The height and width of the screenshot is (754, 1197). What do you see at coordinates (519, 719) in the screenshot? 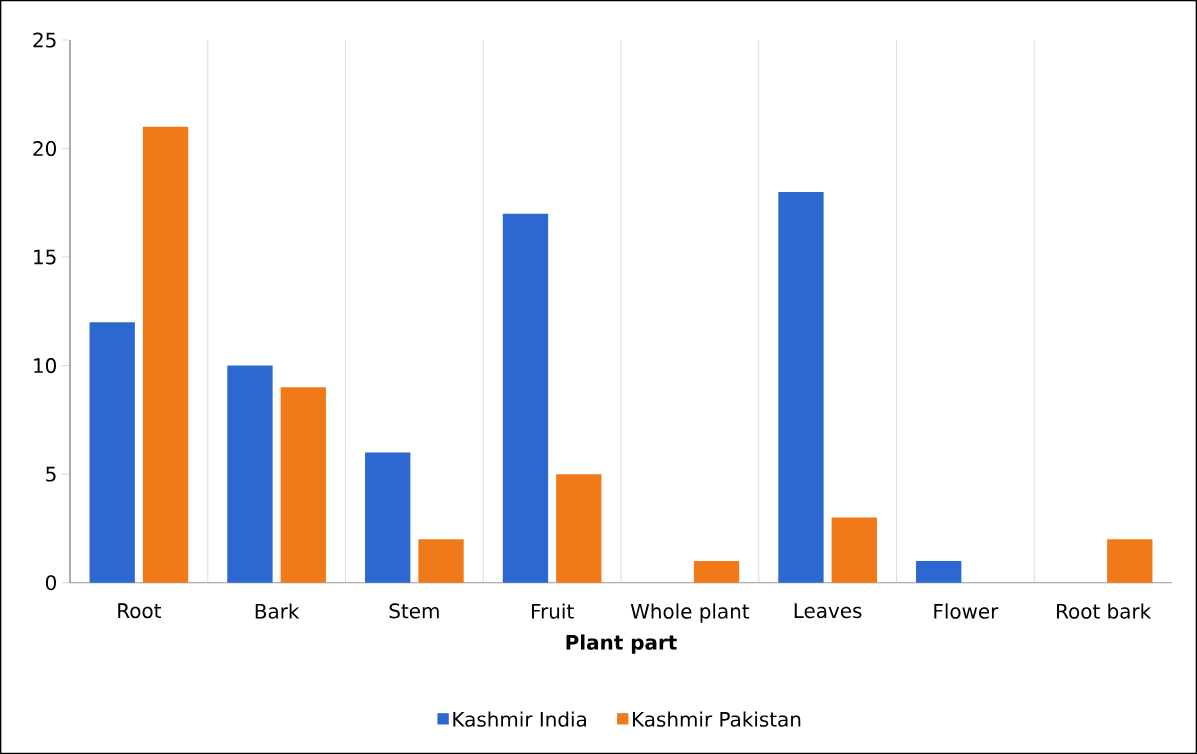
I see `legend-label: Kashmir India` at bounding box center [519, 719].